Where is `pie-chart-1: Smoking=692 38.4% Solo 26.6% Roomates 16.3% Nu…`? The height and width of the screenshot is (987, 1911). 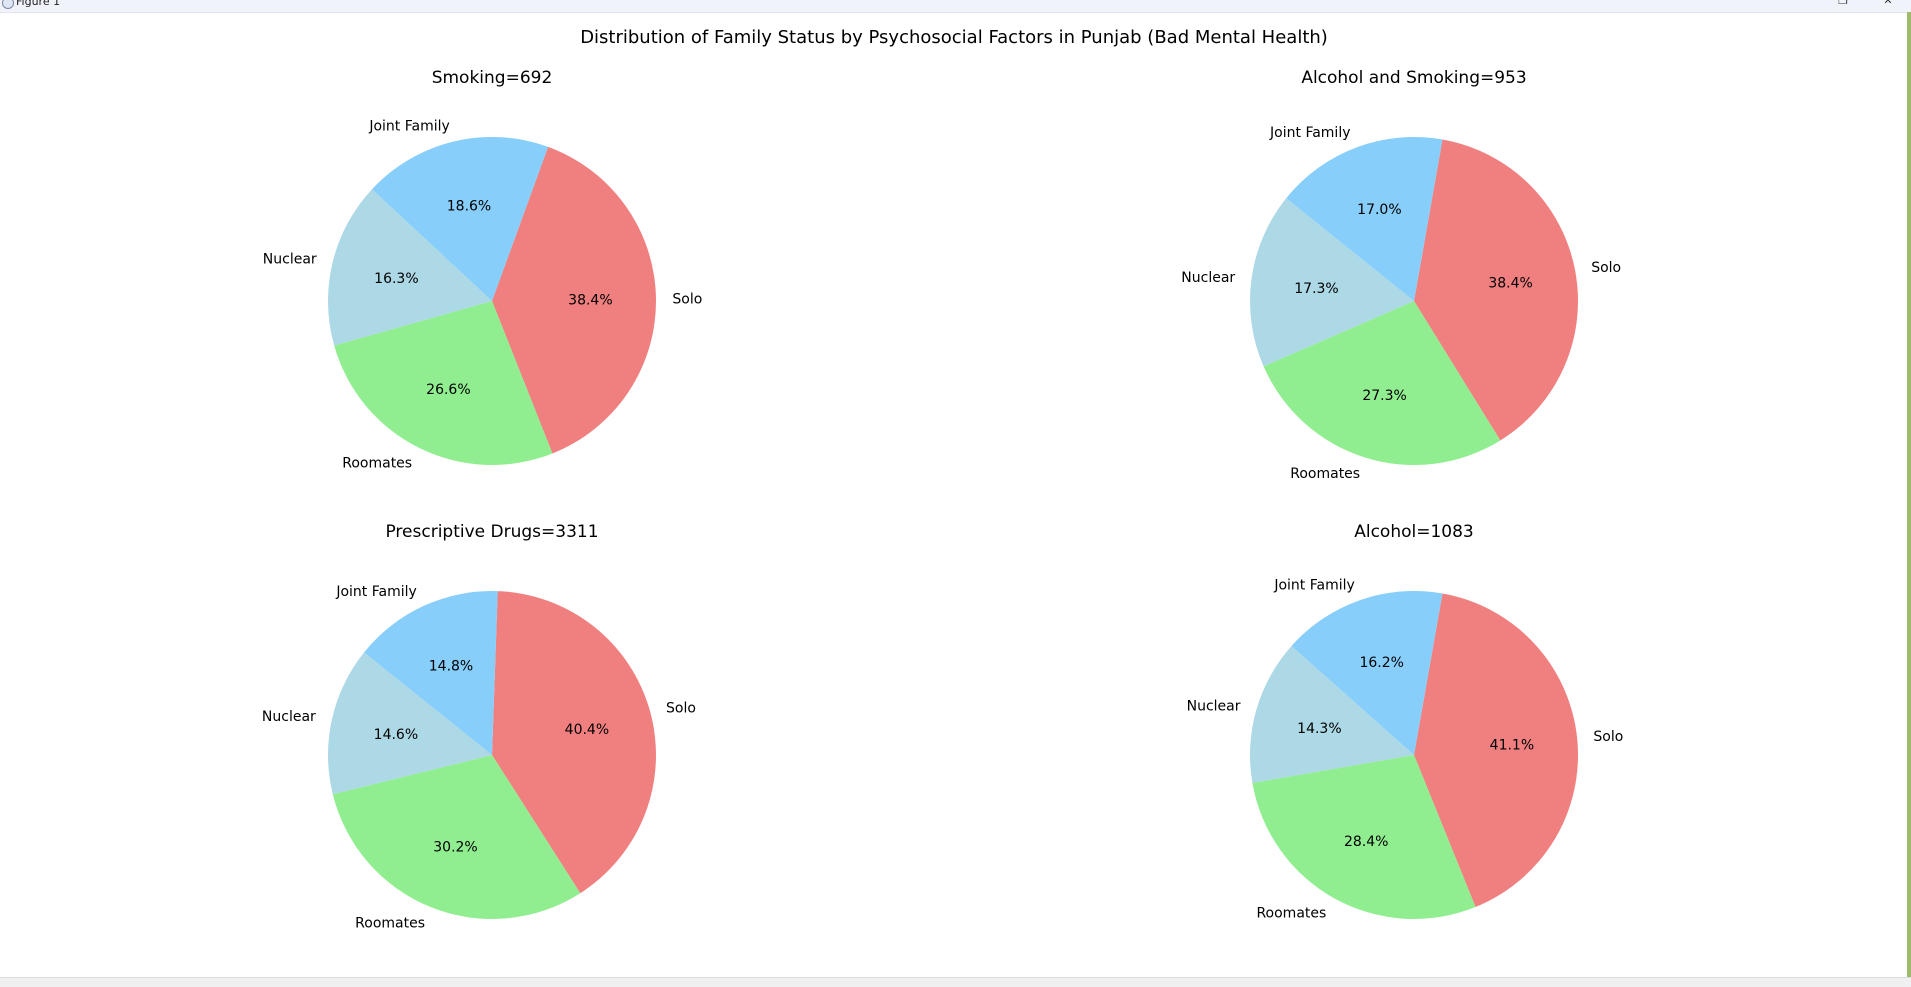
pie-chart-1: Smoking=692 38.4% Solo 26.6% Roomates 16.3% Nu… is located at coordinates (483, 270).